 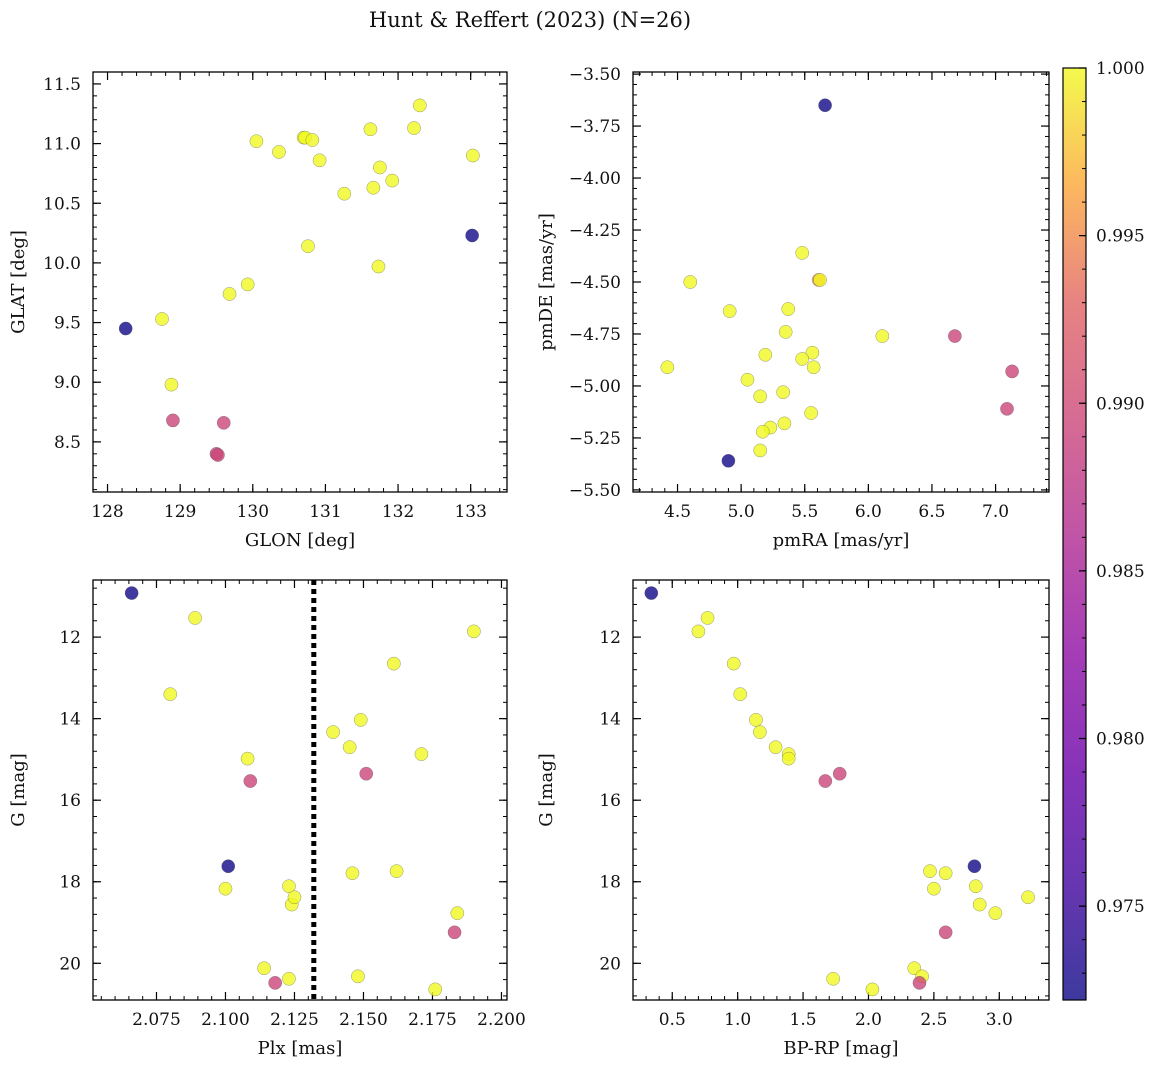 What do you see at coordinates (1120, 237) in the screenshot?
I see `colorbar-tick-label: 0.995` at bounding box center [1120, 237].